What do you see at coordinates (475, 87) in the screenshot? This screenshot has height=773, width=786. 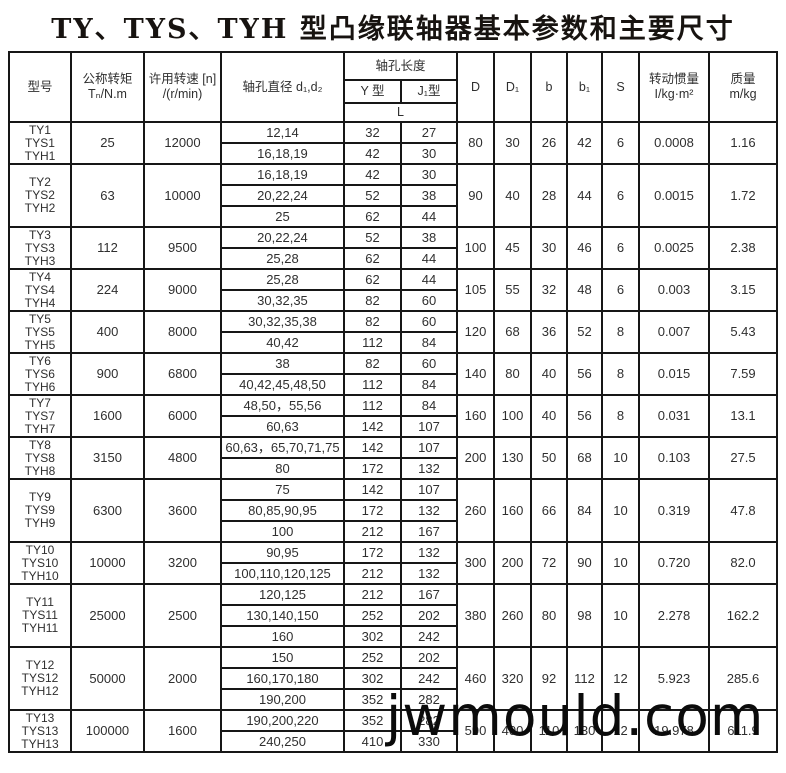 I see `col-header-D: D` at bounding box center [475, 87].